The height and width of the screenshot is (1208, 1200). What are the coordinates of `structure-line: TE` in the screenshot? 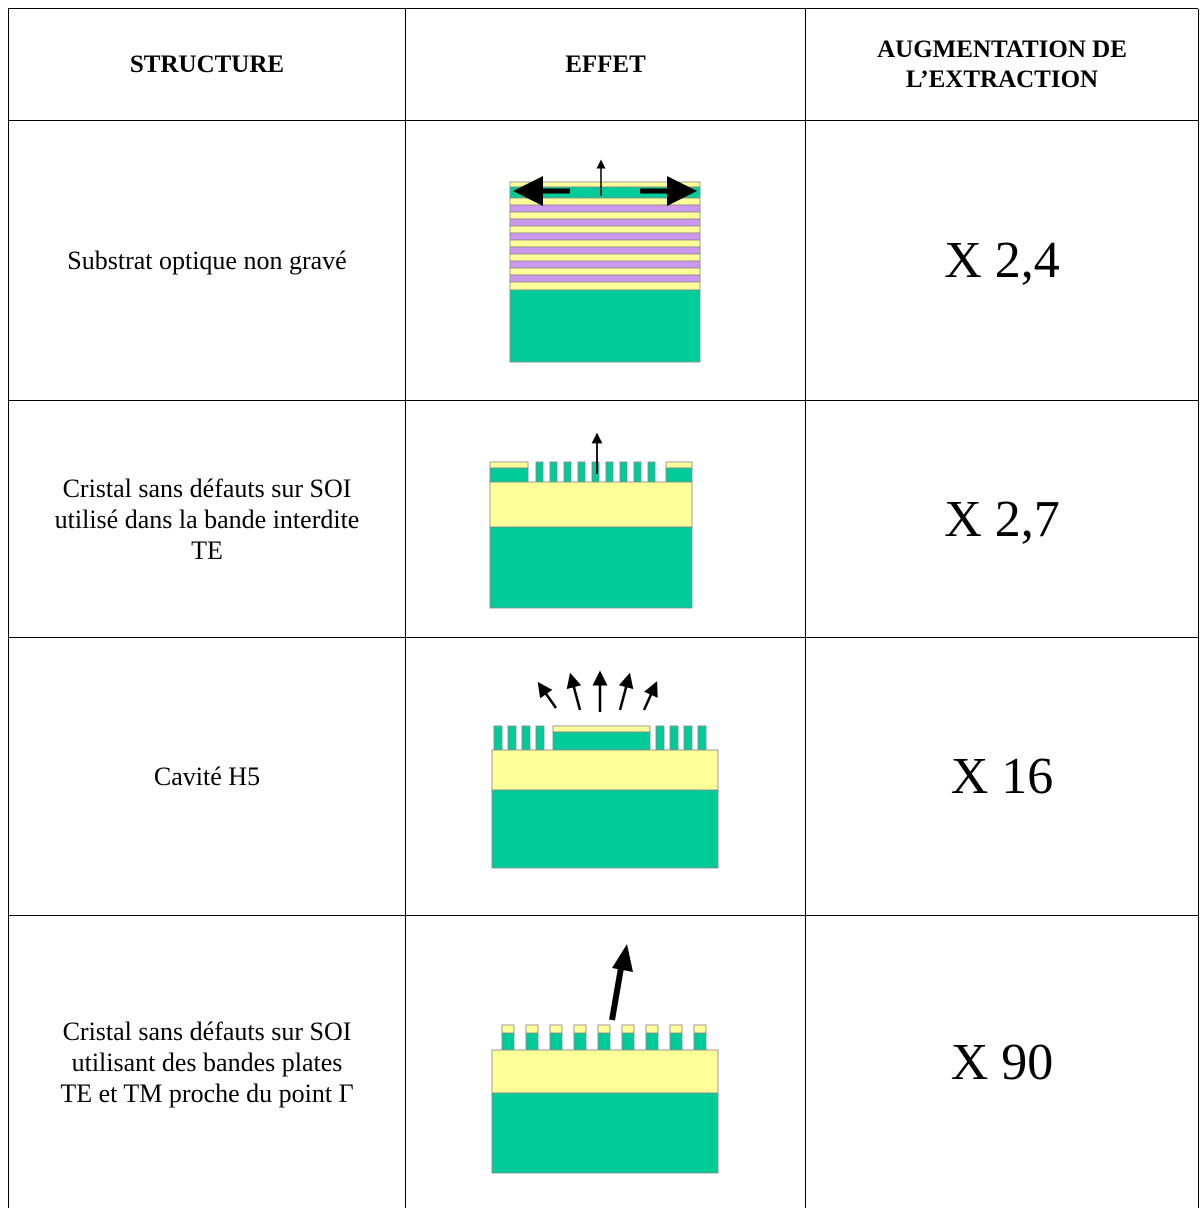 It's located at (207, 550).